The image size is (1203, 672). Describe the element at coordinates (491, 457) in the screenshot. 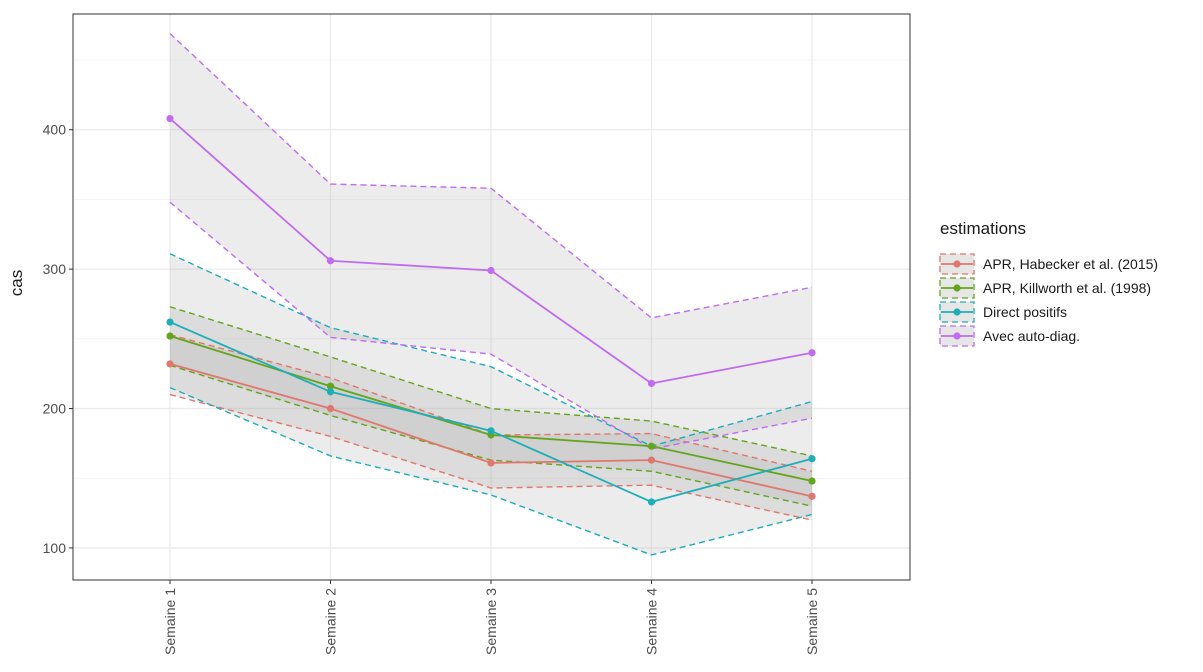

I see `bound-line-lower` at that location.